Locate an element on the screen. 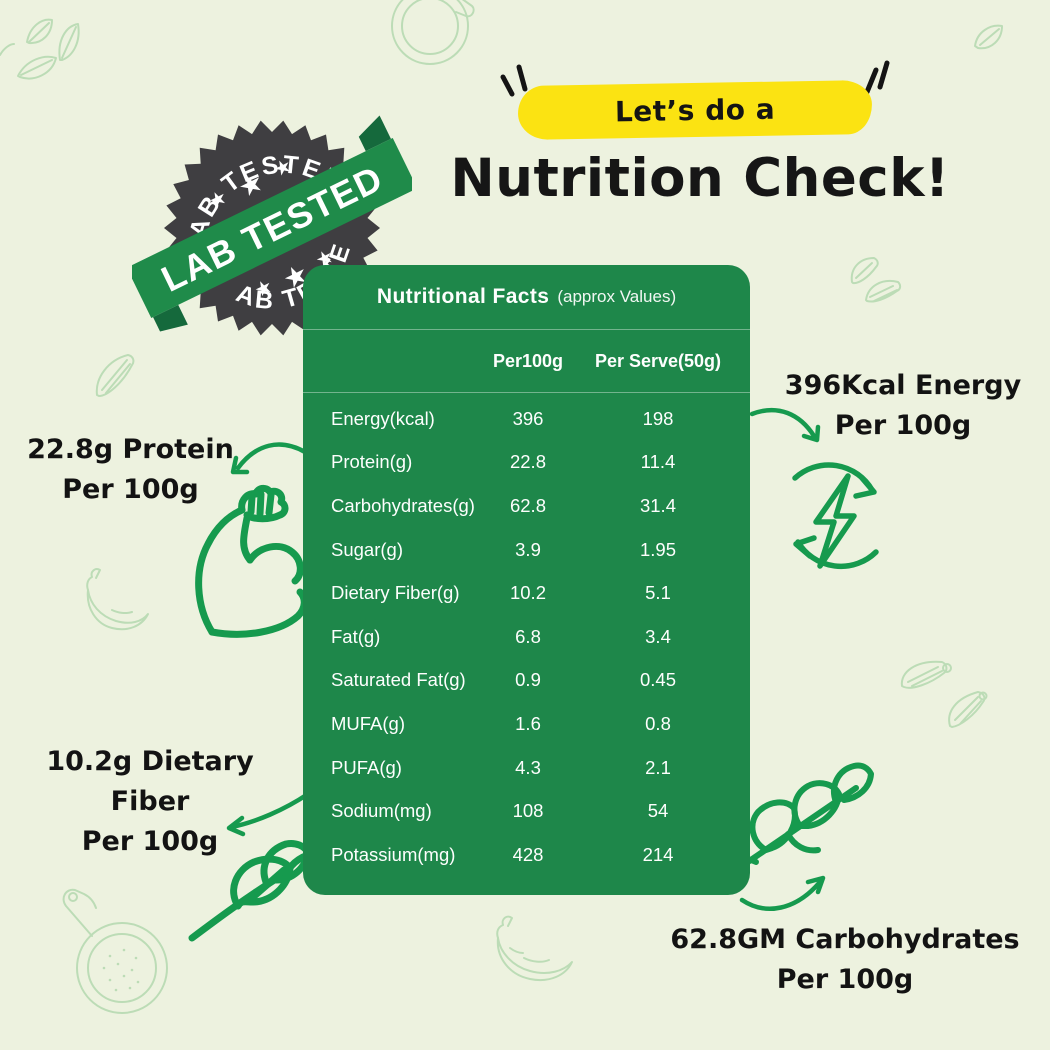  table-row: Saturated Fat(g) 0.9 0.45 is located at coordinates (503, 680).